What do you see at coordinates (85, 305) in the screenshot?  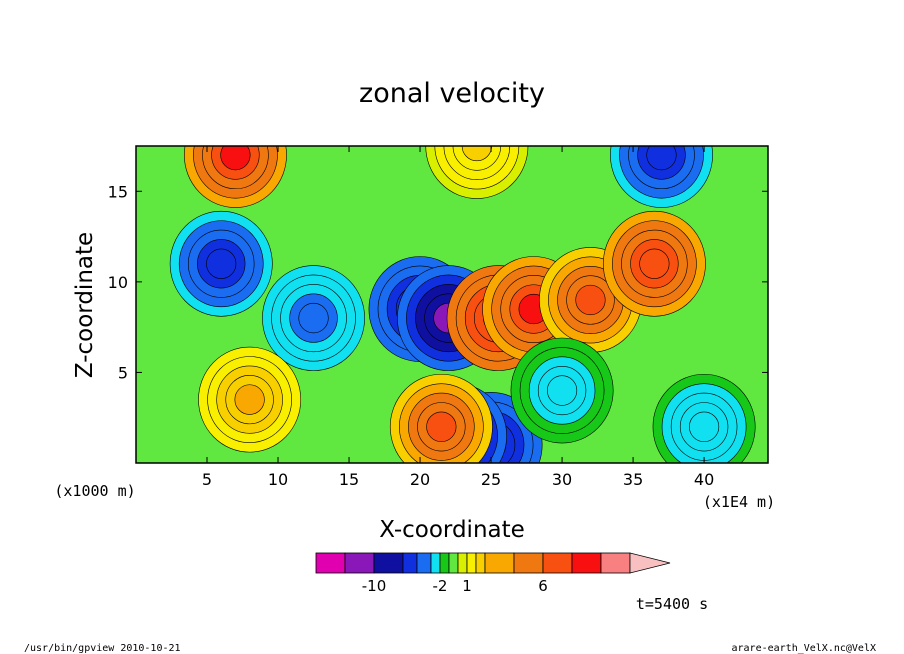 I see `y-axis-label: Z-coordinate` at bounding box center [85, 305].